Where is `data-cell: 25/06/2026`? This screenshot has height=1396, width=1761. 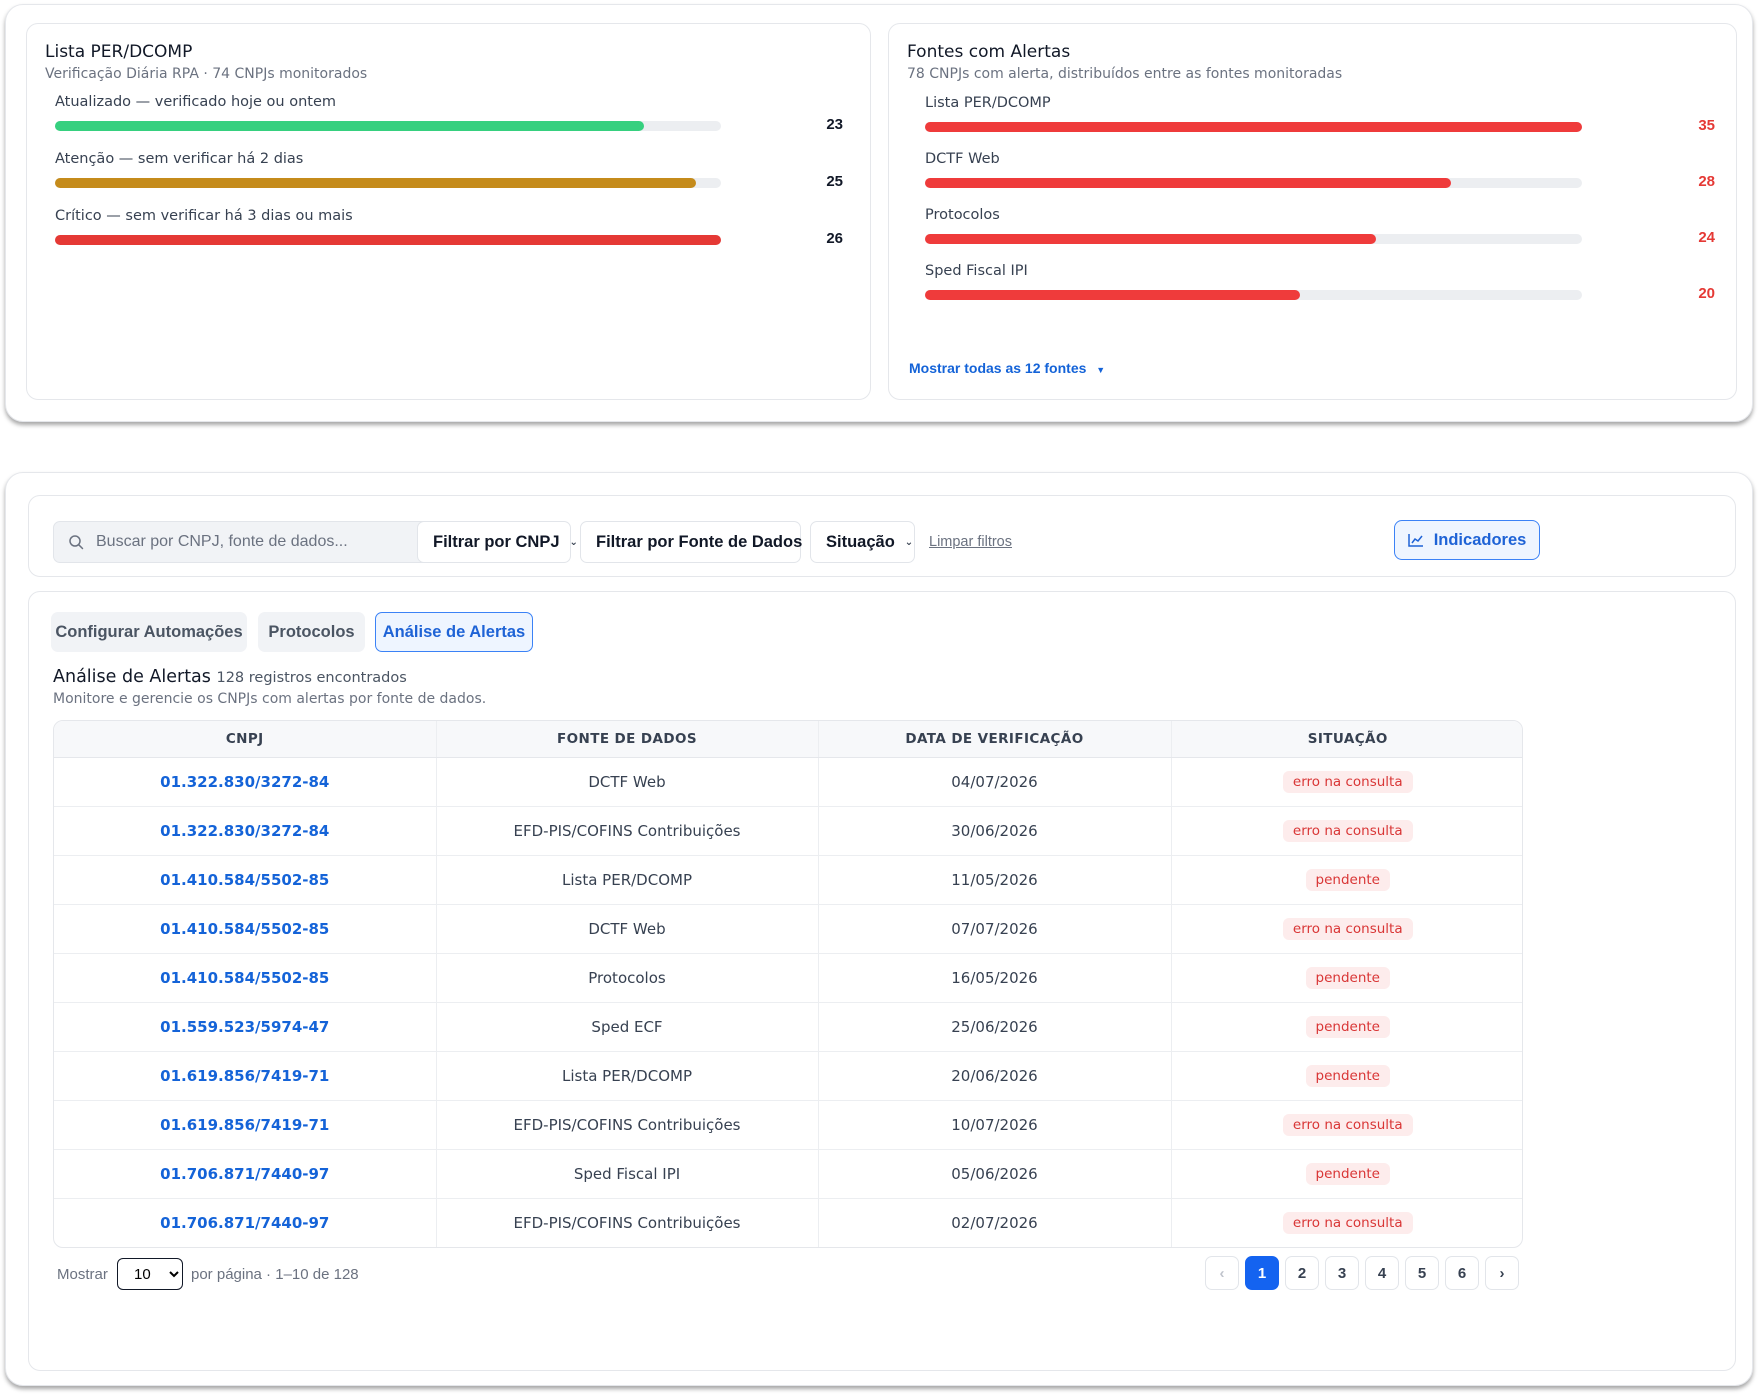
data-cell: 25/06/2026 is located at coordinates (994, 1026).